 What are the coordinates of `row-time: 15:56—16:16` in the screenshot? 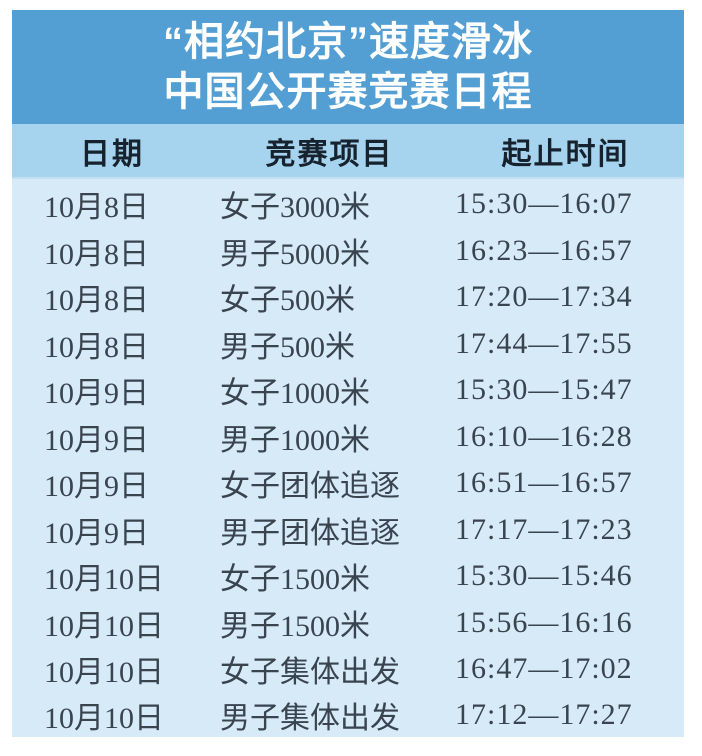 It's located at (544, 622).